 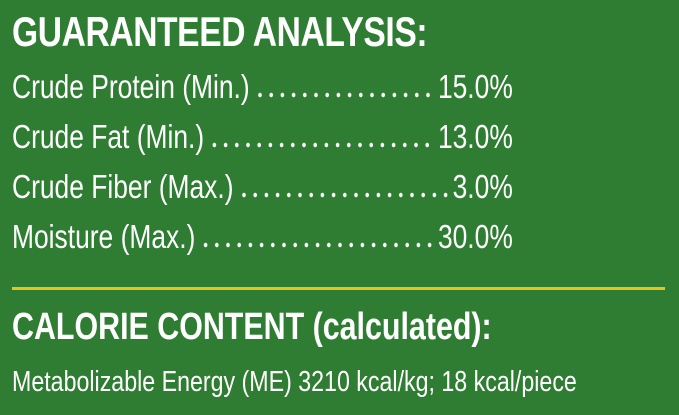 What do you see at coordinates (131, 86) in the screenshot?
I see `row-label: Crude Protein (Min.)` at bounding box center [131, 86].